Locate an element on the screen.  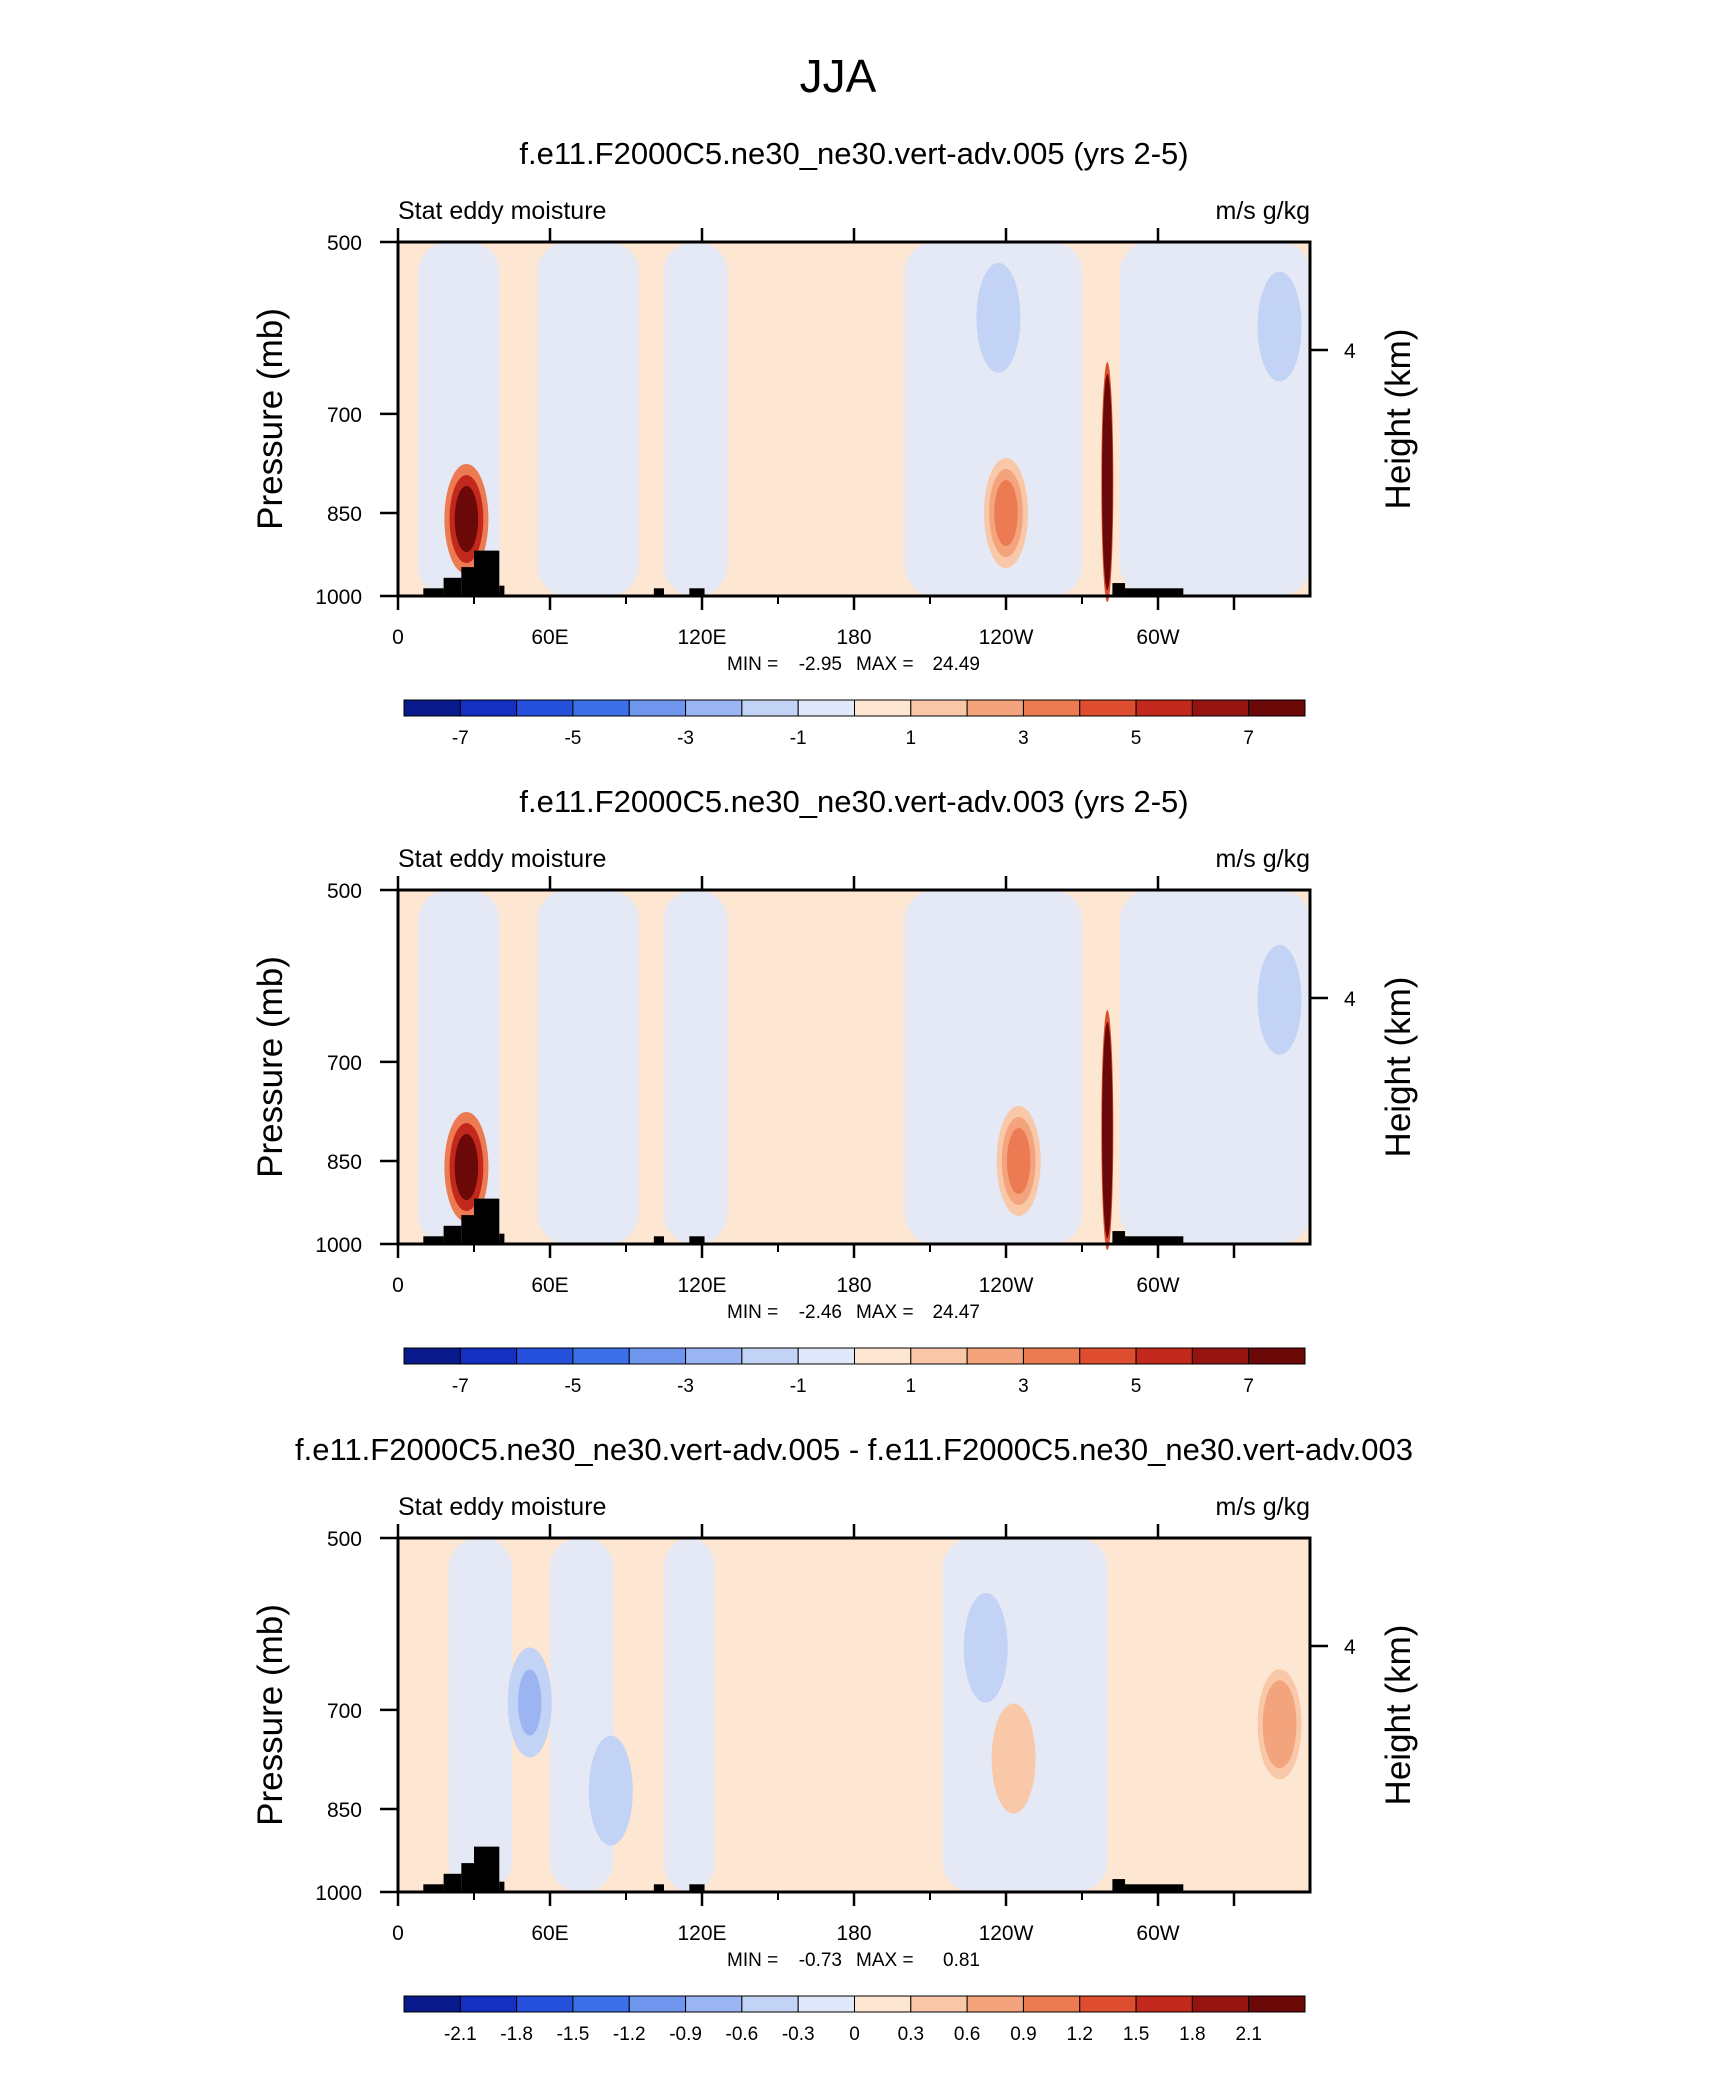
y-tick-label: 1000 is located at coordinates (338, 1893).